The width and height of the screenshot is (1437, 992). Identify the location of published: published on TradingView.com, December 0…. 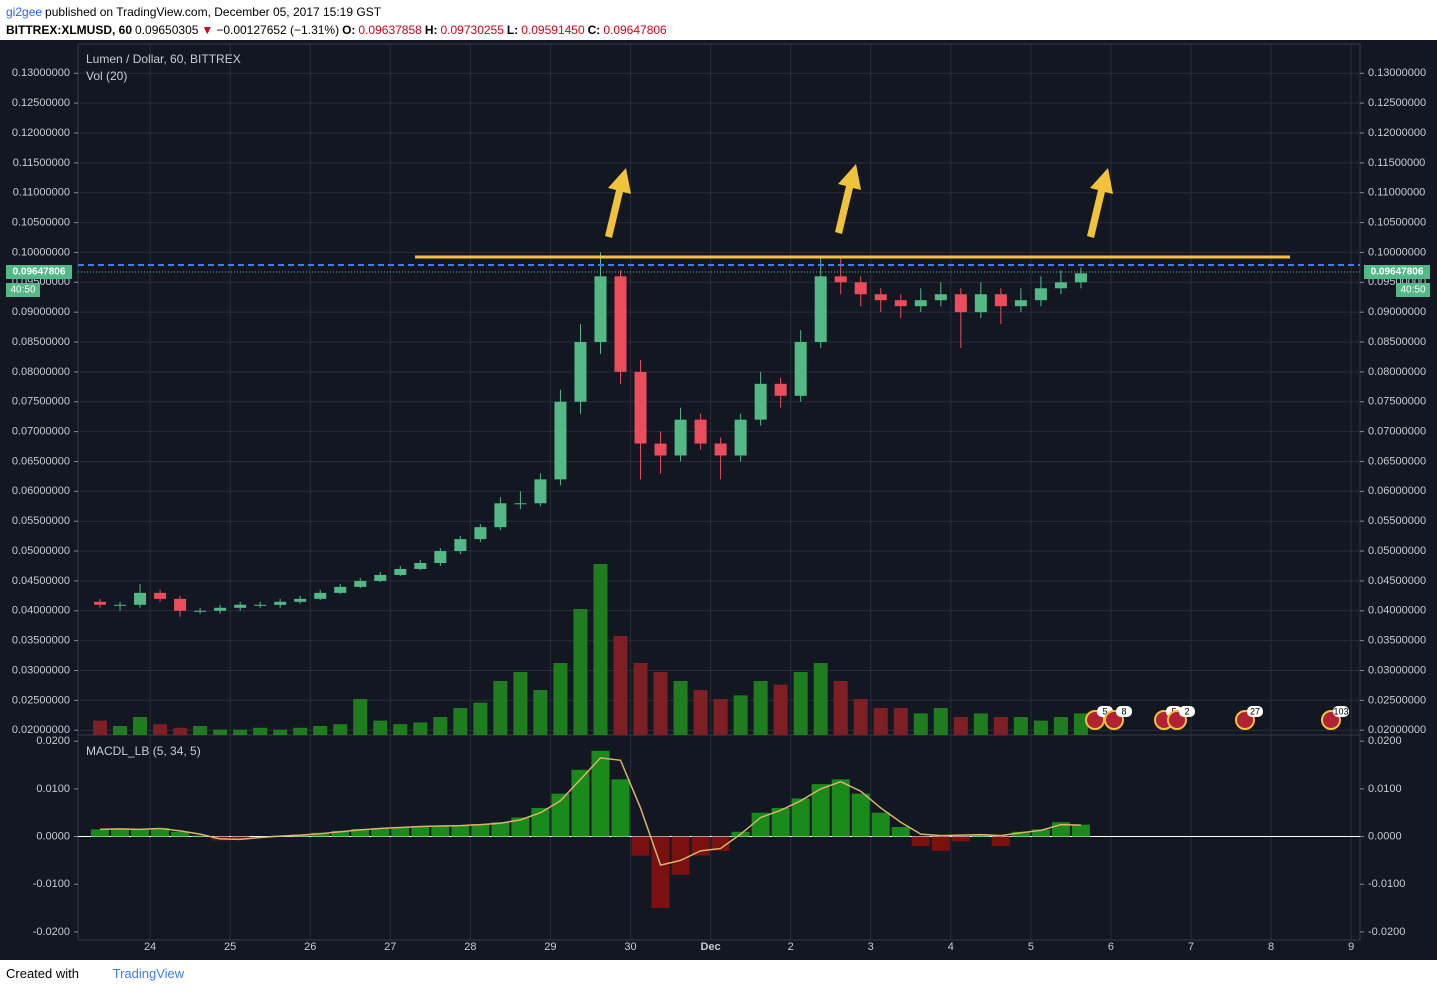
(213, 12).